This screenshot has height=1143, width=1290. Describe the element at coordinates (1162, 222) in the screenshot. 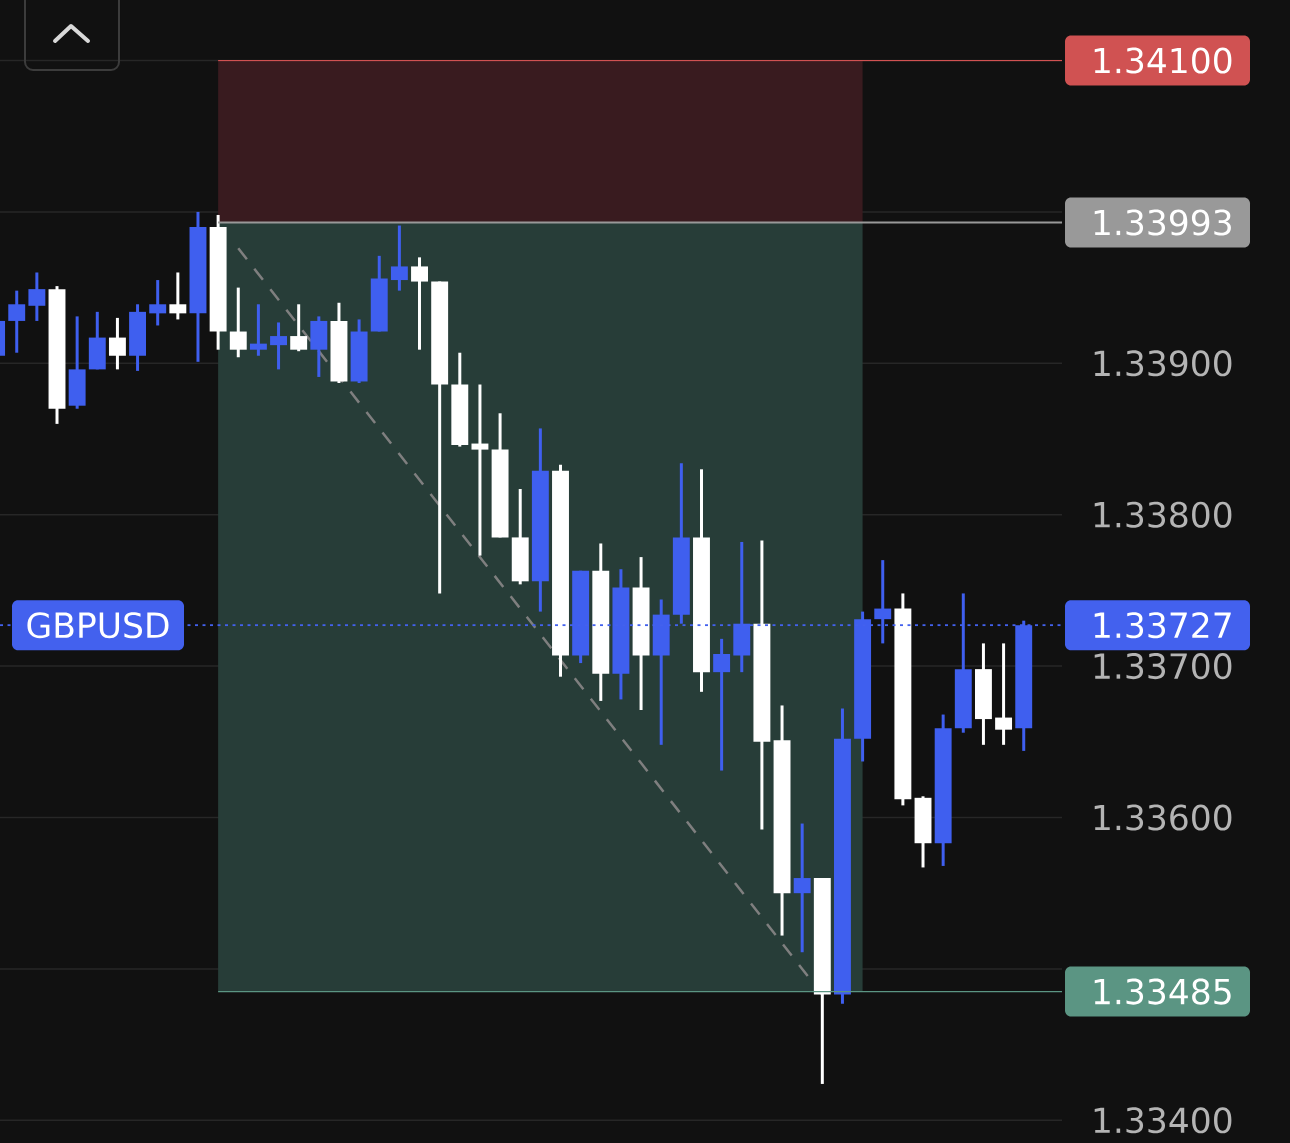

I see `ref-line-label: 1.33993` at that location.